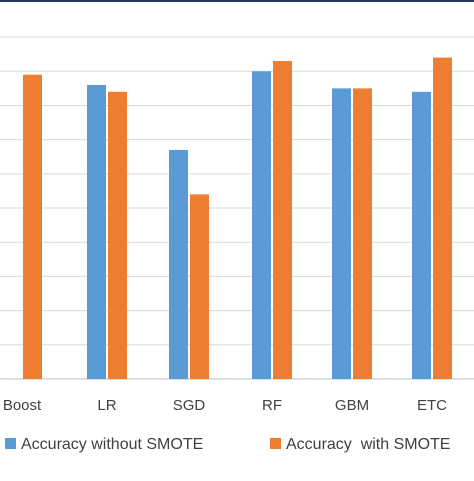 This screenshot has height=481, width=474. I want to click on x-tick-label-gbm: GBM, so click(352, 405).